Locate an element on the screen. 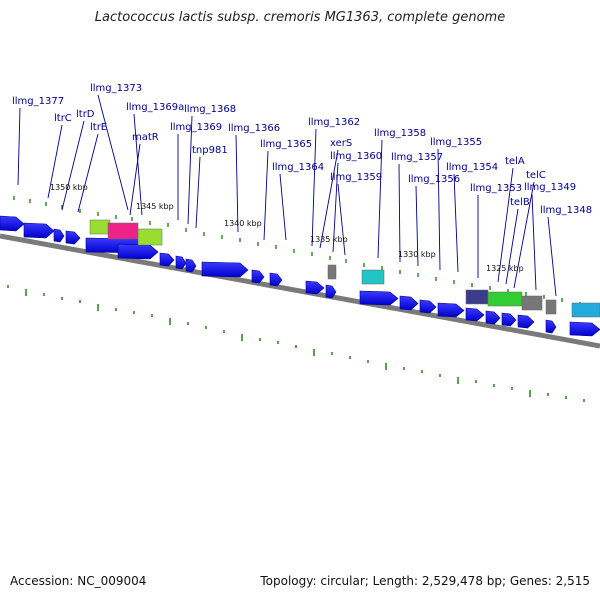 Image resolution: width=600 pixels, height=600 pixels. gene-label: llmg_1349 is located at coordinates (550, 187).